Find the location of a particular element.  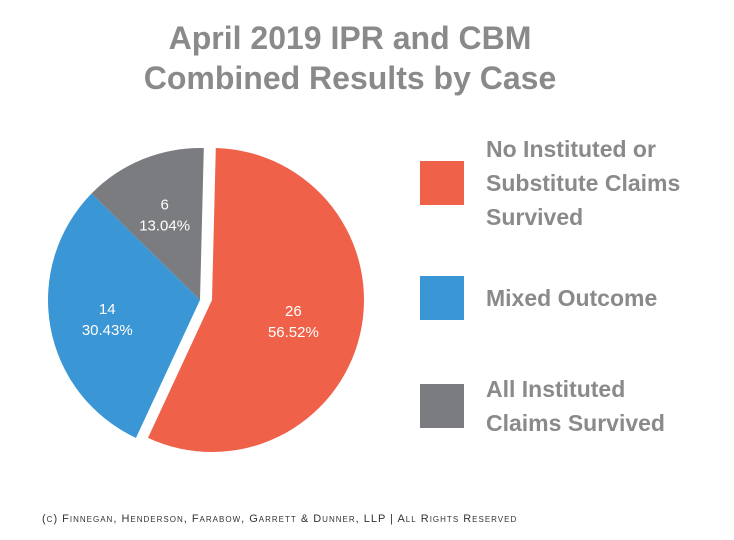

legend-label-line: All Instituted is located at coordinates (556, 389).